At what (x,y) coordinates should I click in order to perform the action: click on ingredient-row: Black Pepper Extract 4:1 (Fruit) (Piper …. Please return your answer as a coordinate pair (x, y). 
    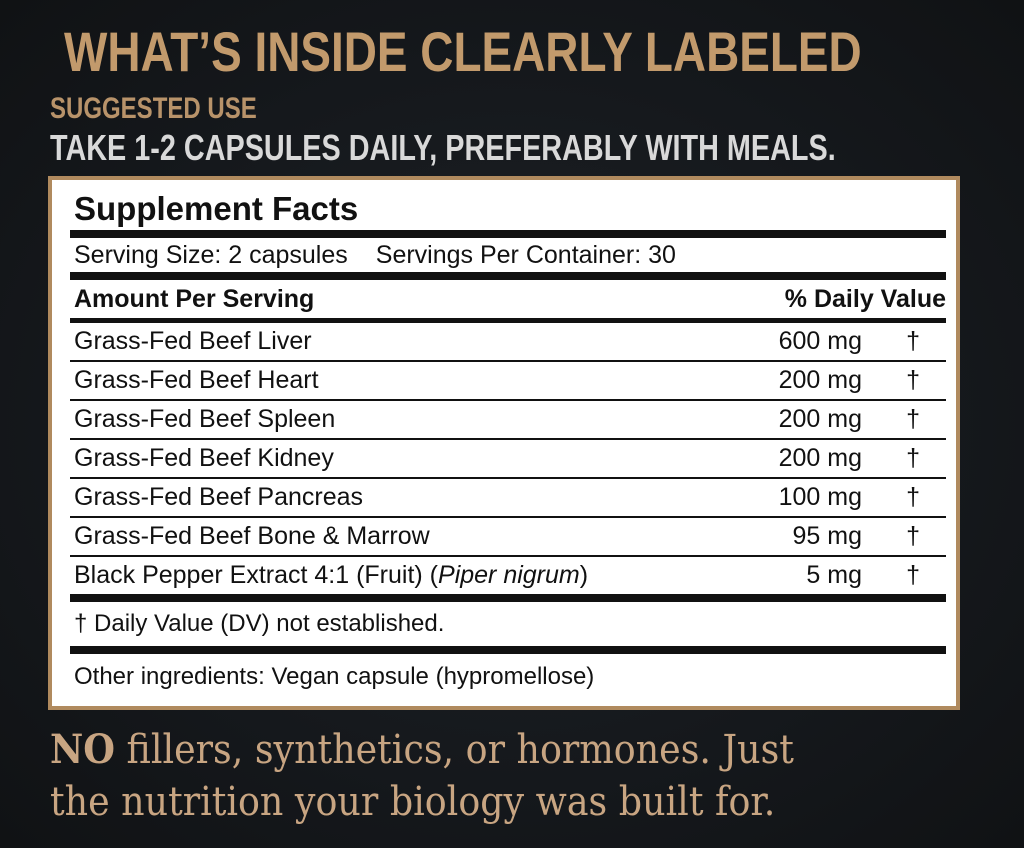
    Looking at the image, I should click on (508, 575).